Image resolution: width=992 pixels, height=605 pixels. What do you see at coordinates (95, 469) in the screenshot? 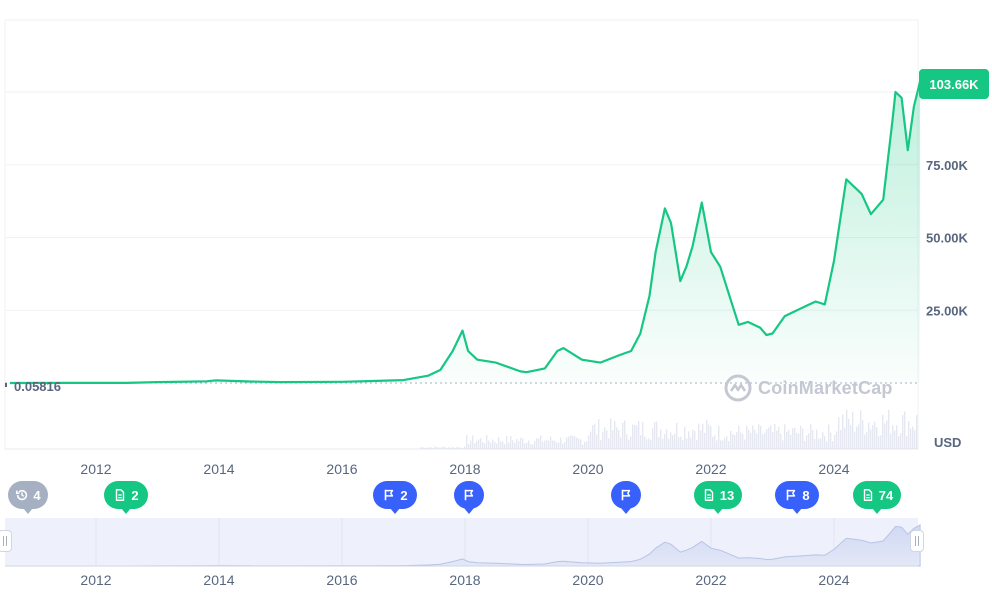
I see `x-tick-label: 2012` at bounding box center [95, 469].